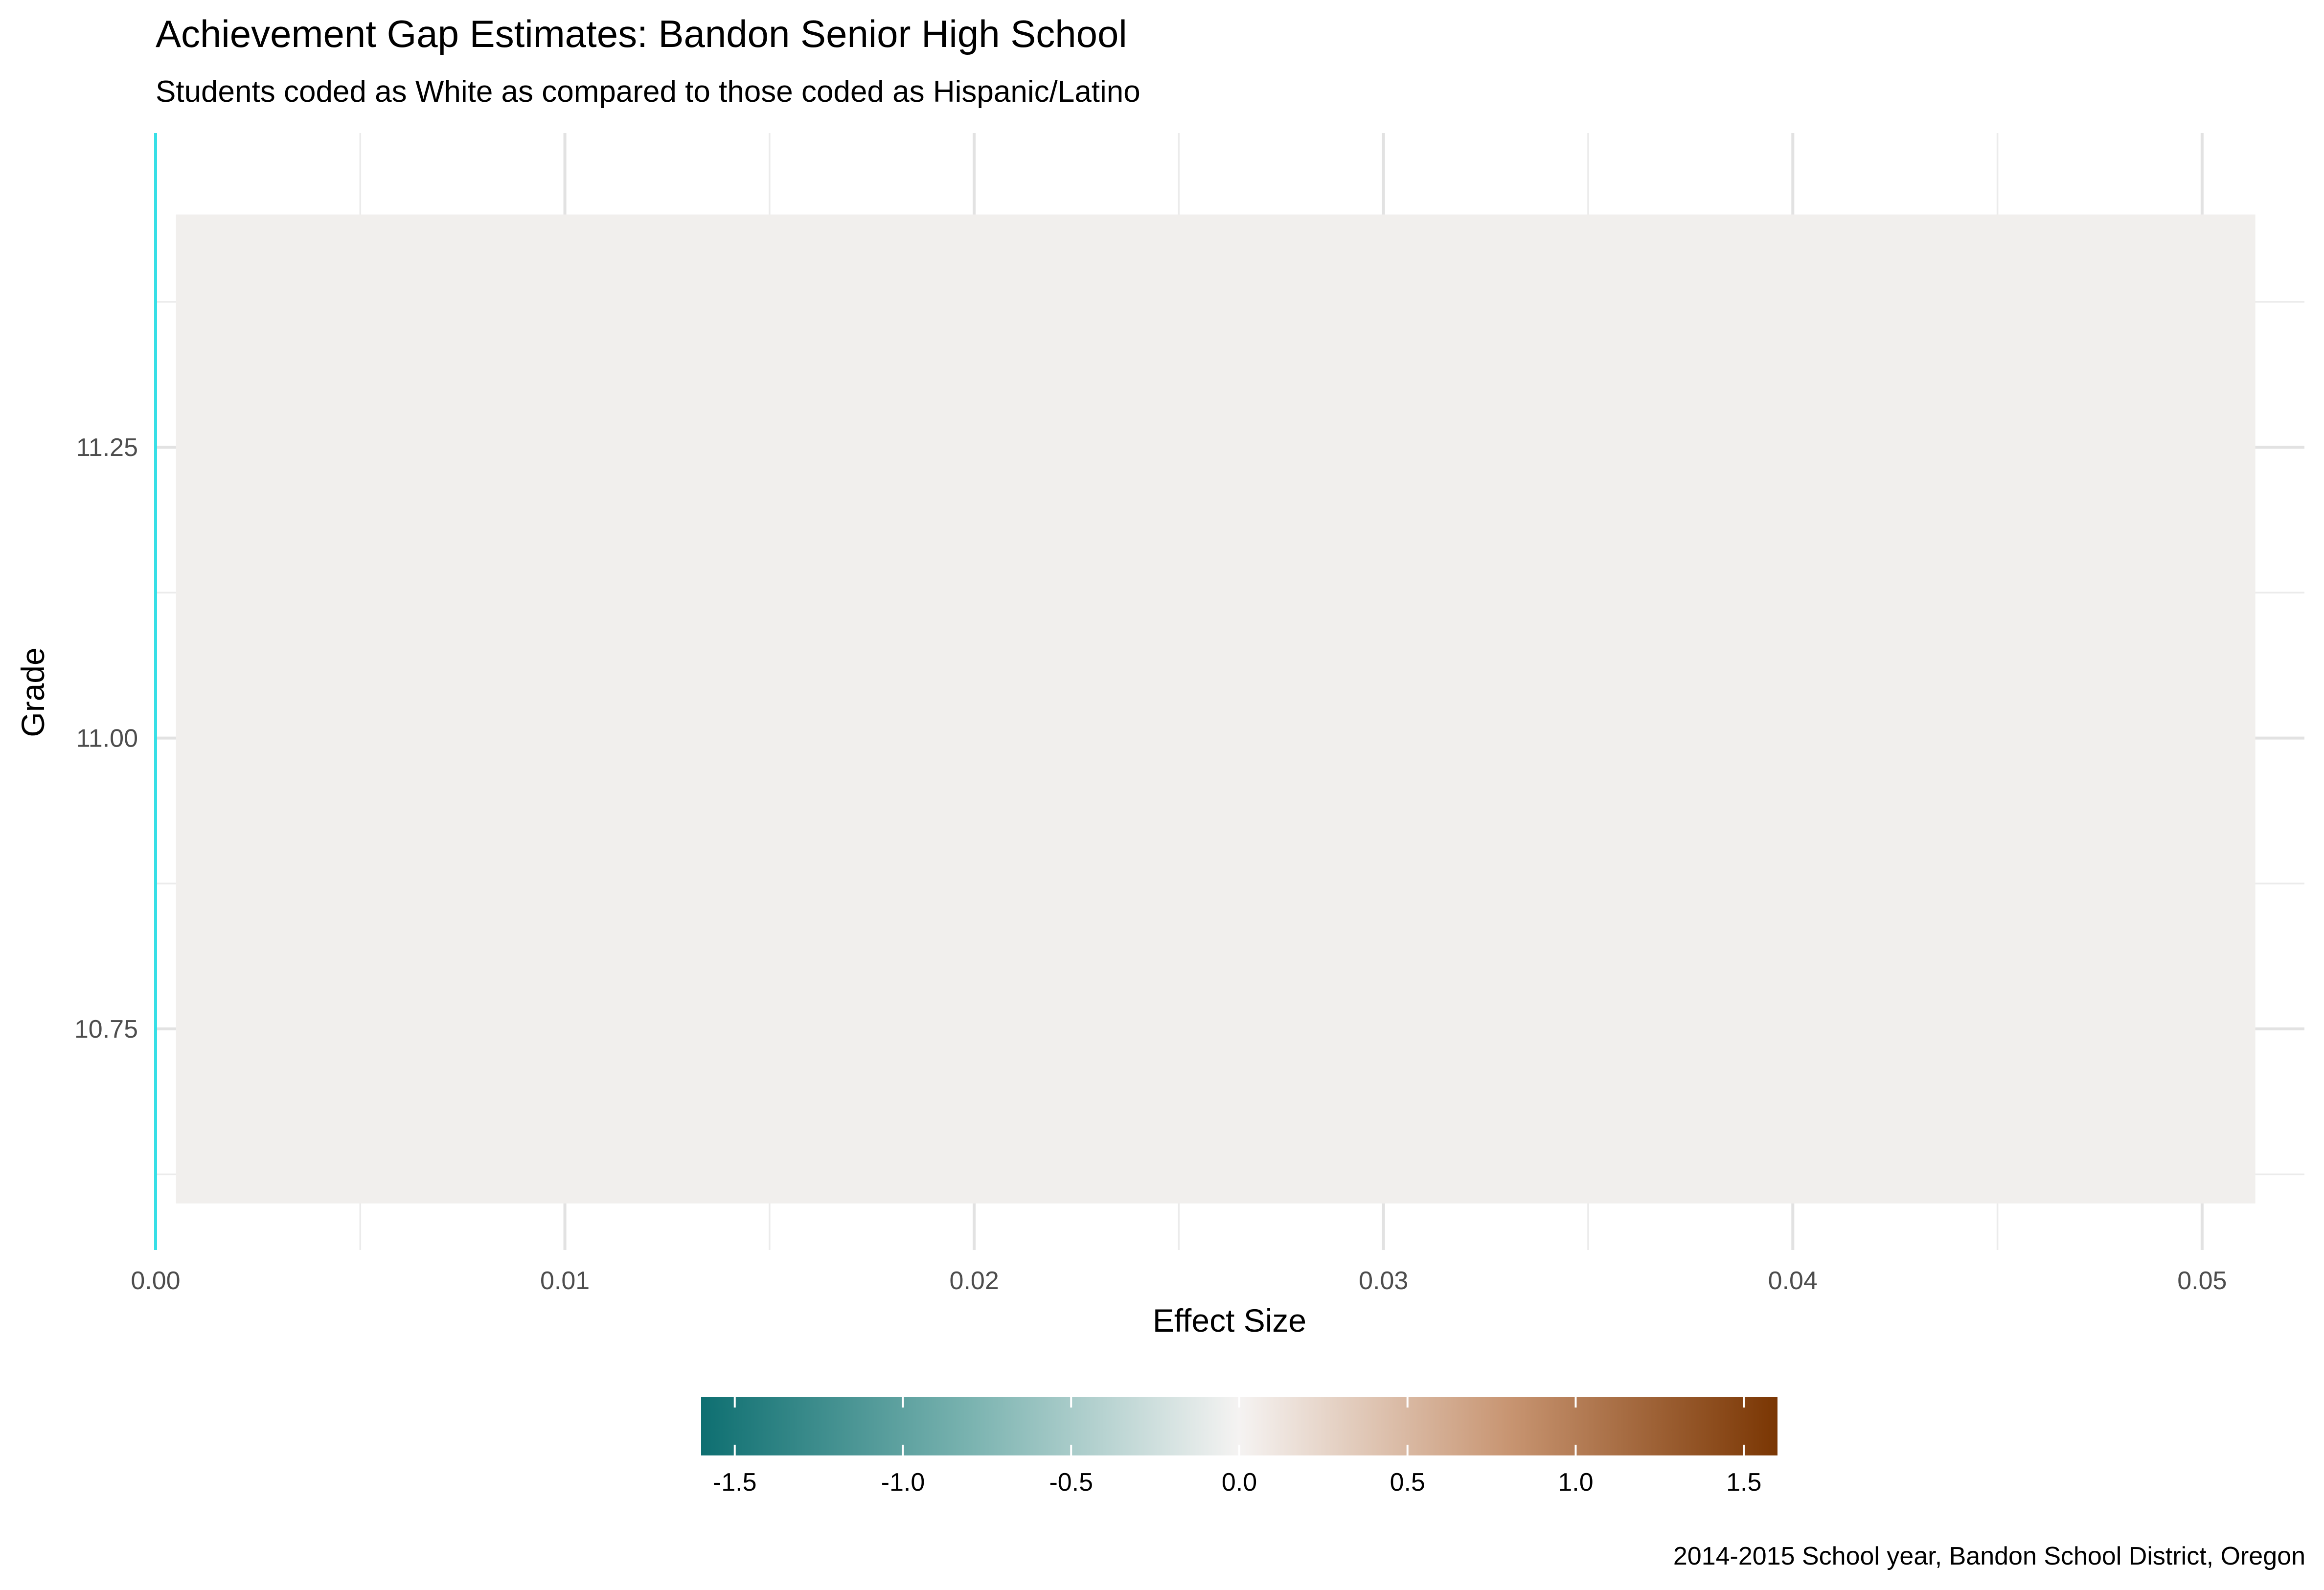 Image resolution: width=2324 pixels, height=1590 pixels. I want to click on legend-tick-label: -1.5, so click(735, 1483).